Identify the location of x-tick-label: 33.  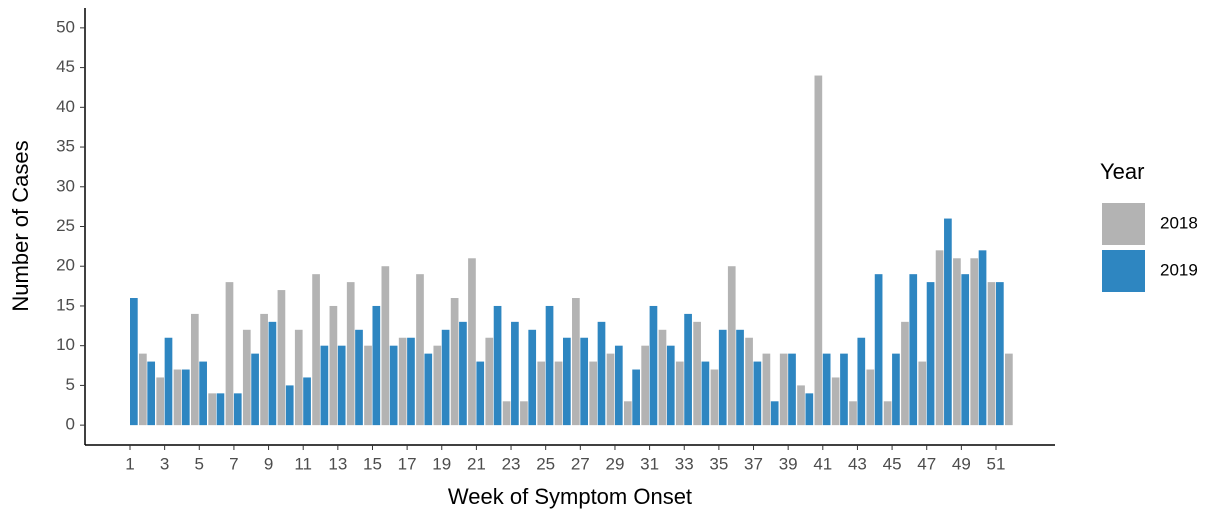
(684, 463).